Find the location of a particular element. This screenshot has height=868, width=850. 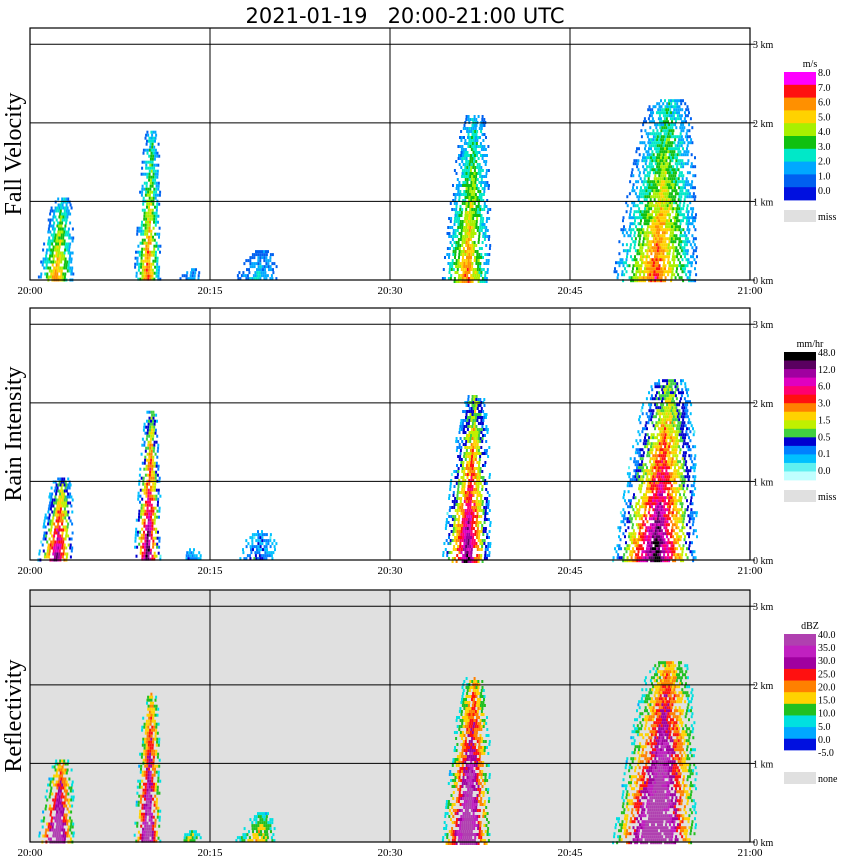

y-tick-label: 1 km is located at coordinates (763, 202).